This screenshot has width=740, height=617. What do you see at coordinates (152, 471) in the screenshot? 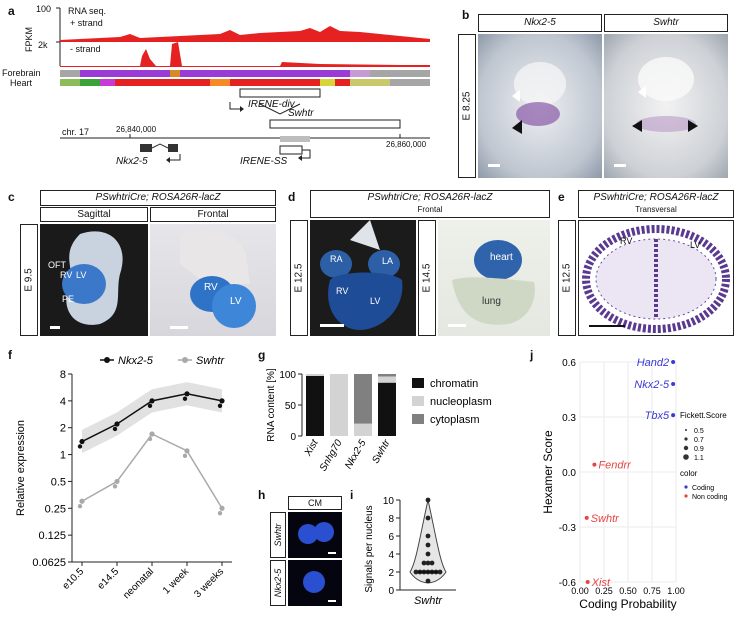
I see `f-series-line` at bounding box center [152, 471].